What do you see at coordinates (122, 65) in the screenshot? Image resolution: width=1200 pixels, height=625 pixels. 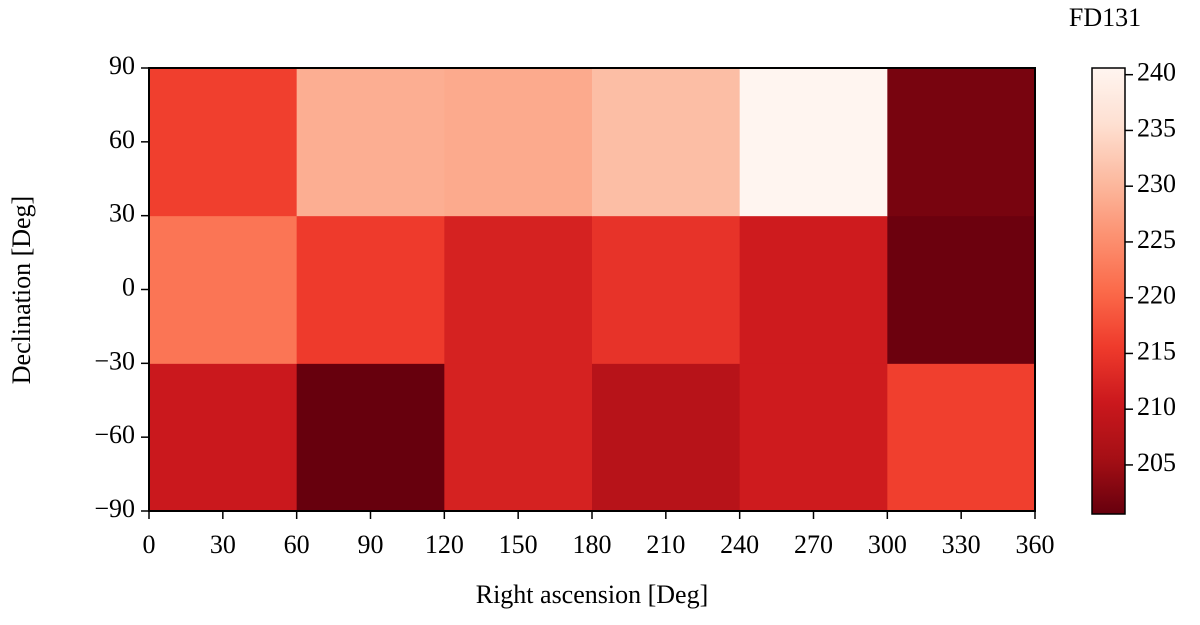 I see `y-tick-label: 90` at bounding box center [122, 65].